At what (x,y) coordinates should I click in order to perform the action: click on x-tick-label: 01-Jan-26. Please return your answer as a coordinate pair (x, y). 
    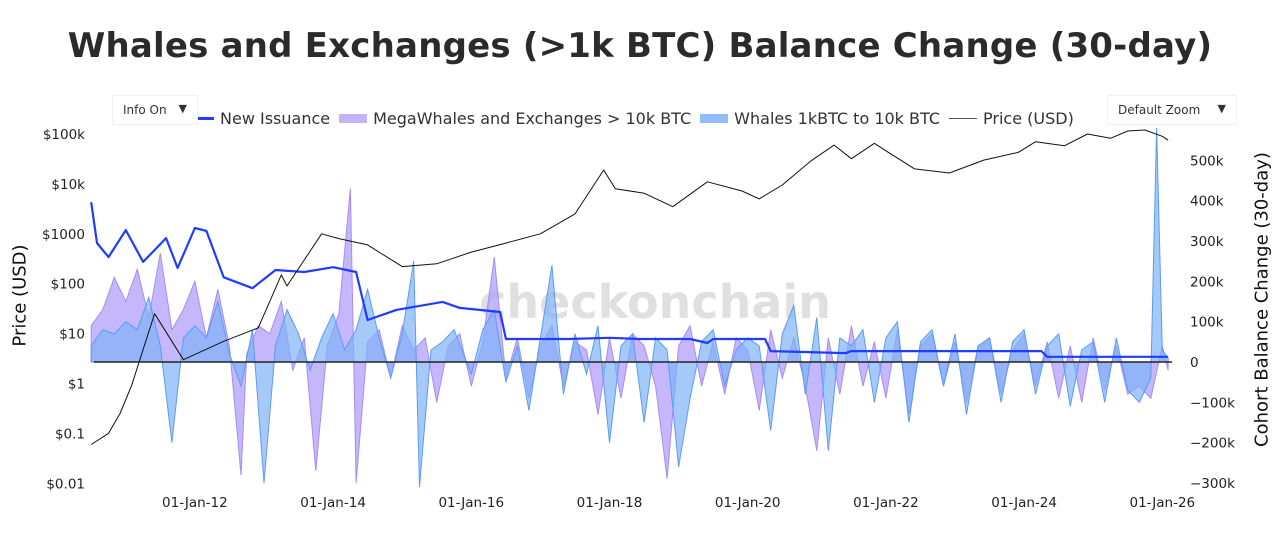
    Looking at the image, I should click on (1162, 503).